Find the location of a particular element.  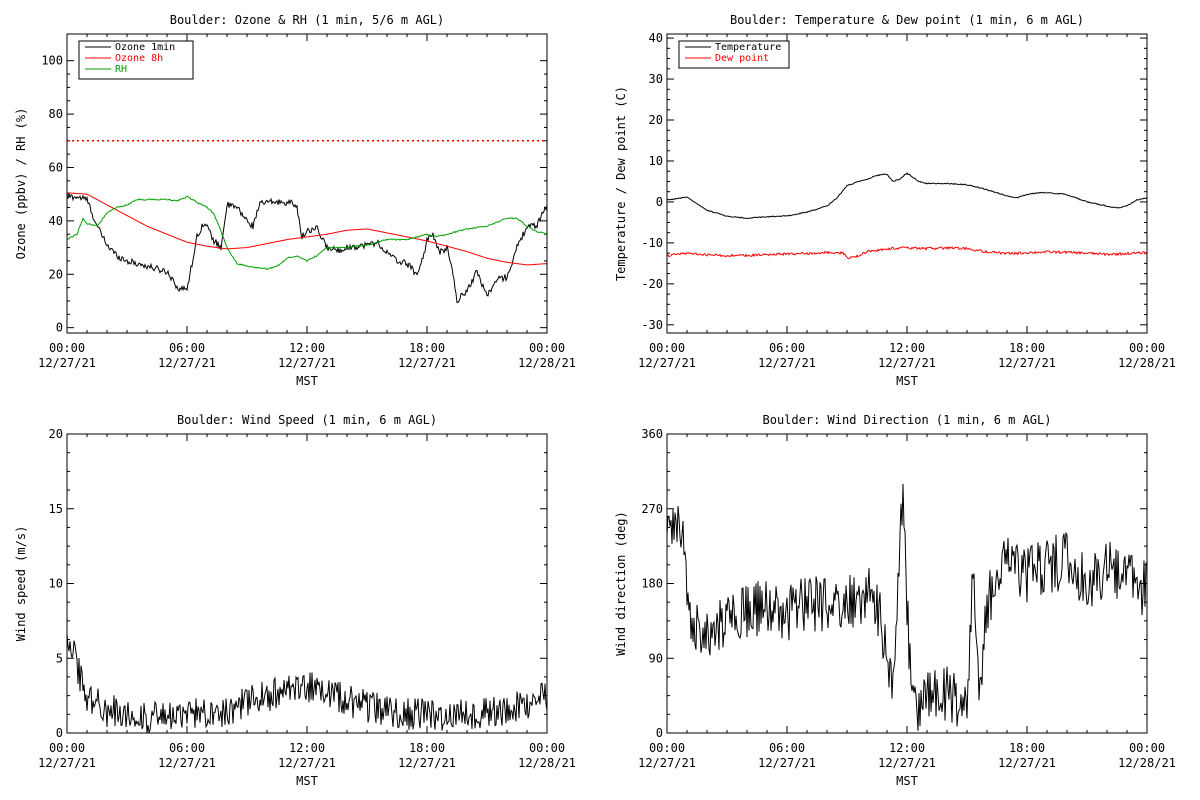

y-tick-label: 15 is located at coordinates (56, 509).